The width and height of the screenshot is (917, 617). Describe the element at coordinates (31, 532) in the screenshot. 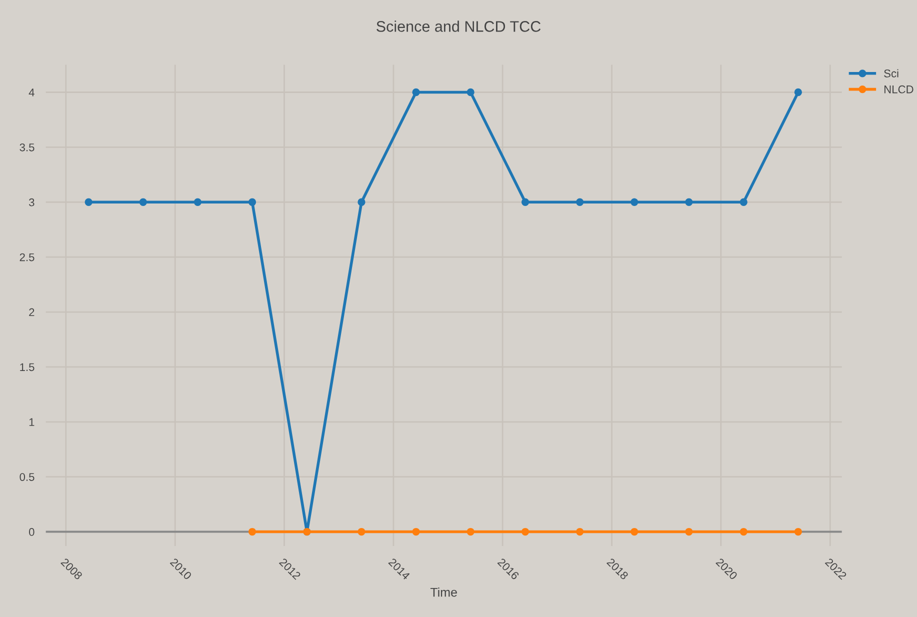

I see `y-tick-label: 0` at that location.